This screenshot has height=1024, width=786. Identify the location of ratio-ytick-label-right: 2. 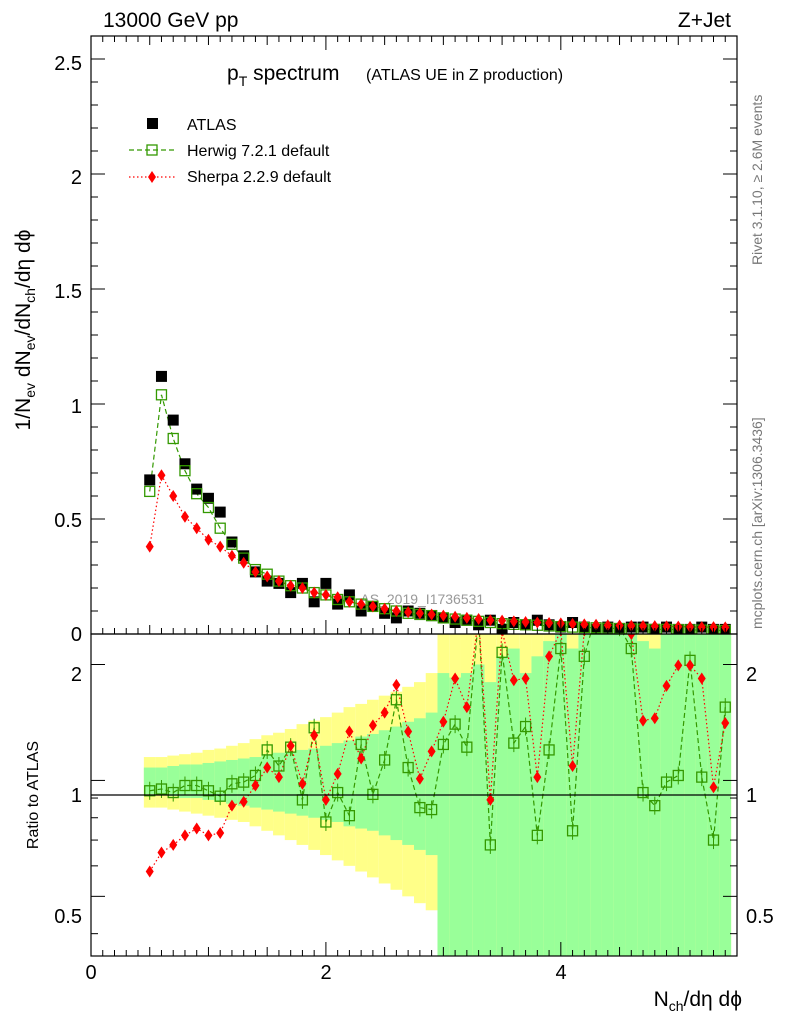
(751, 675).